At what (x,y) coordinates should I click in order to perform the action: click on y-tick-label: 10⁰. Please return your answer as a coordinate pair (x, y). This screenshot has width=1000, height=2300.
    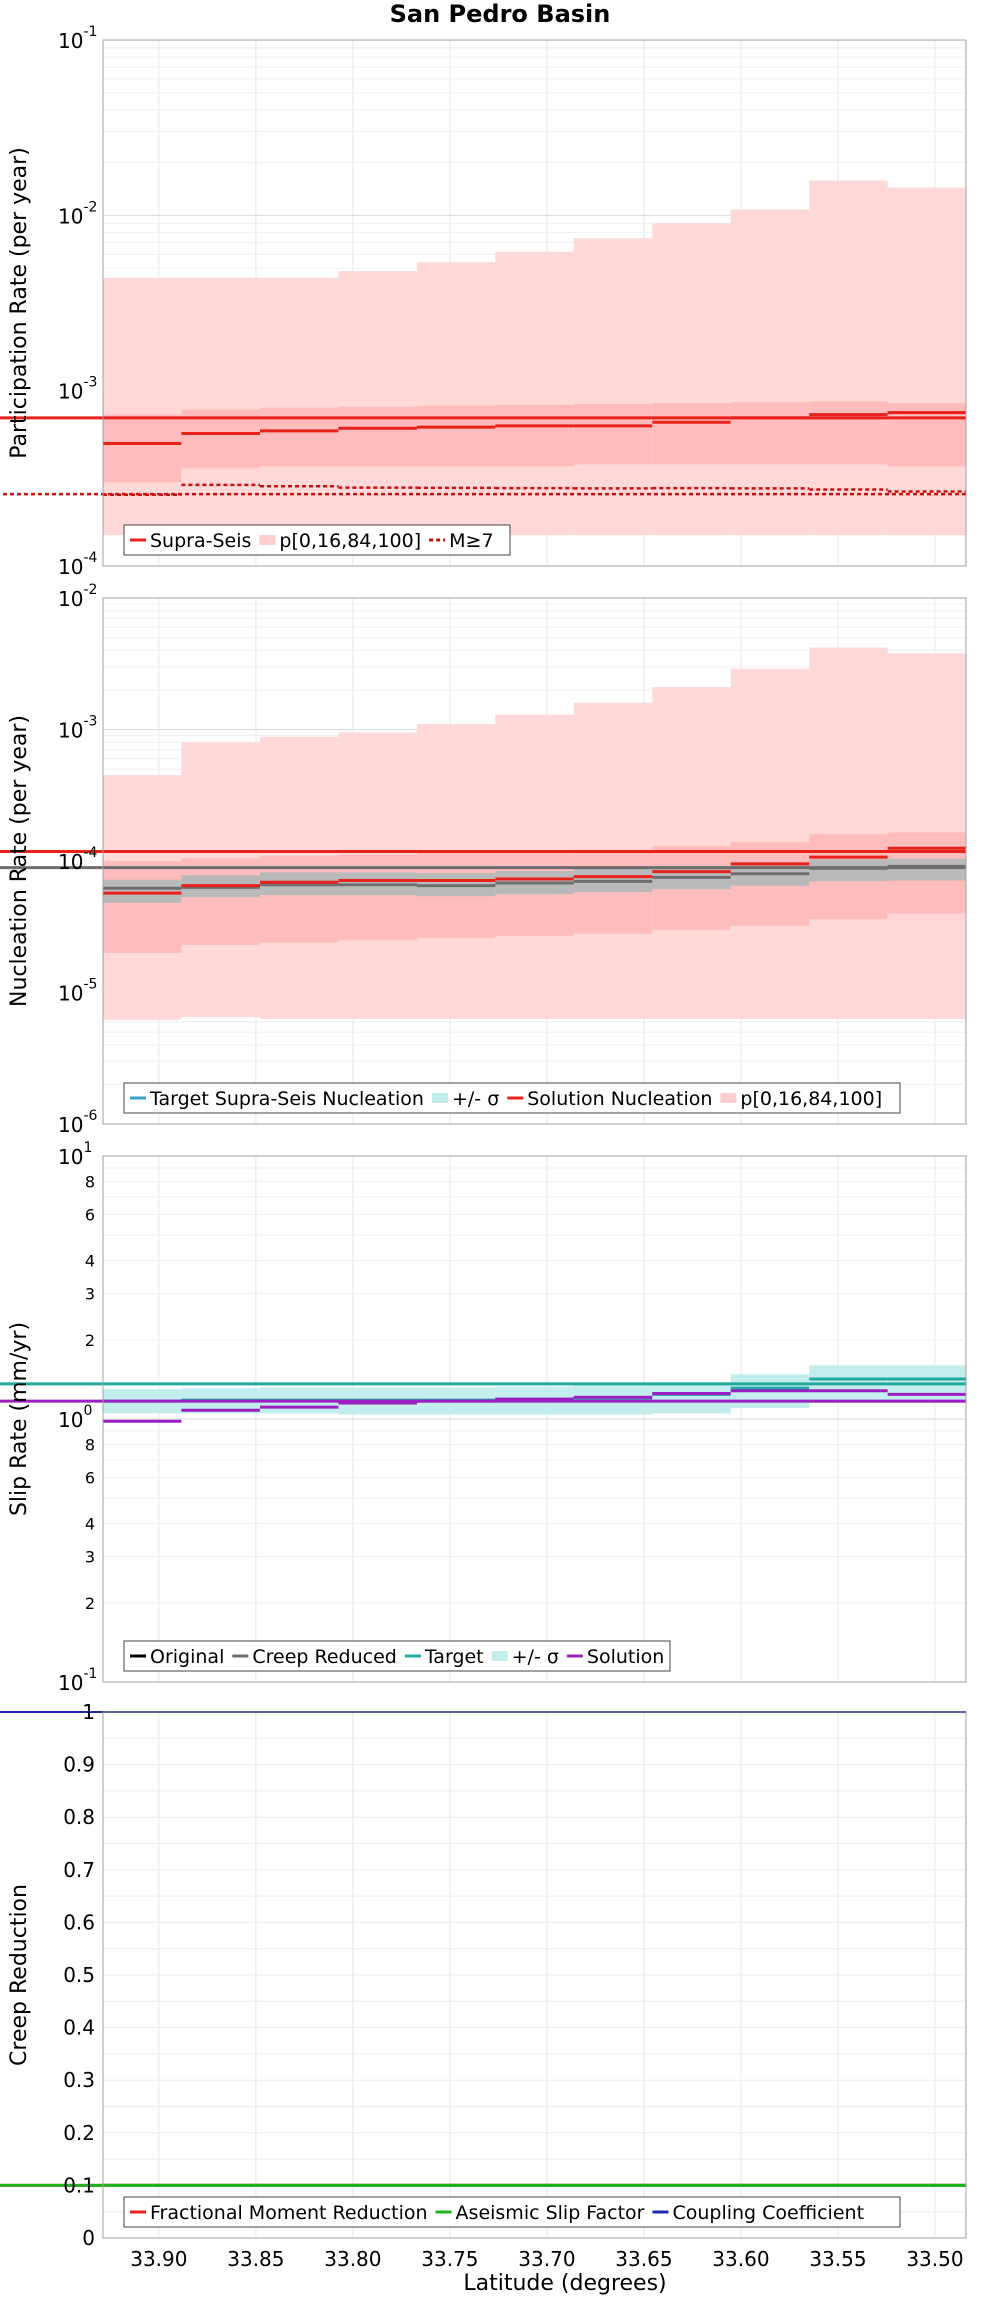
    Looking at the image, I should click on (75, 1417).